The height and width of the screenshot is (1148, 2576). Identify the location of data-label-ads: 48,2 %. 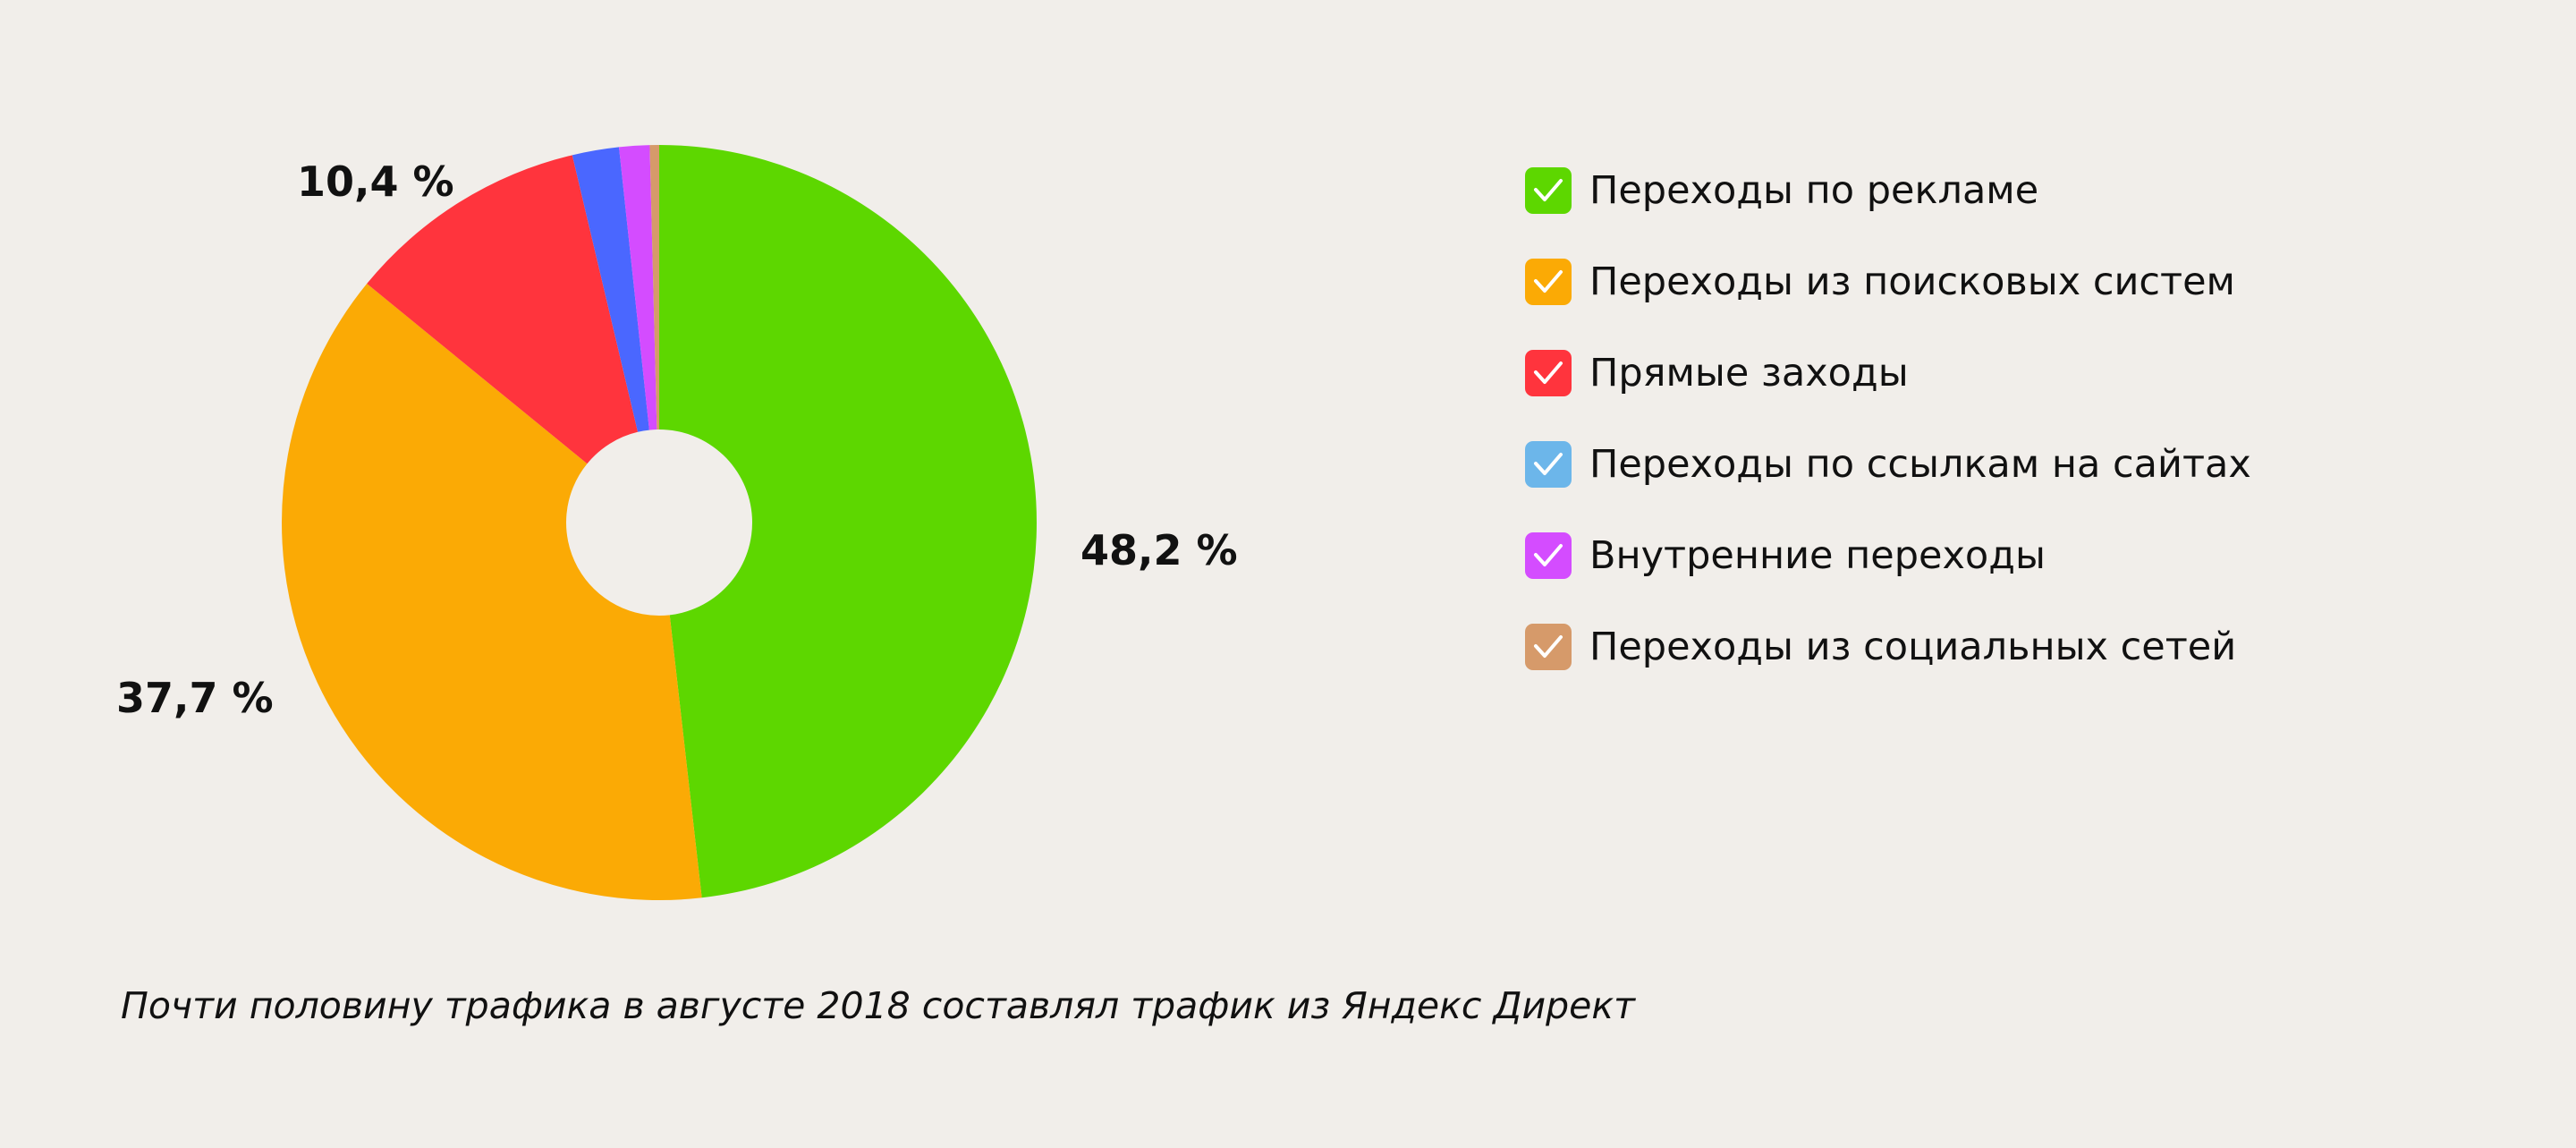
(1159, 550).